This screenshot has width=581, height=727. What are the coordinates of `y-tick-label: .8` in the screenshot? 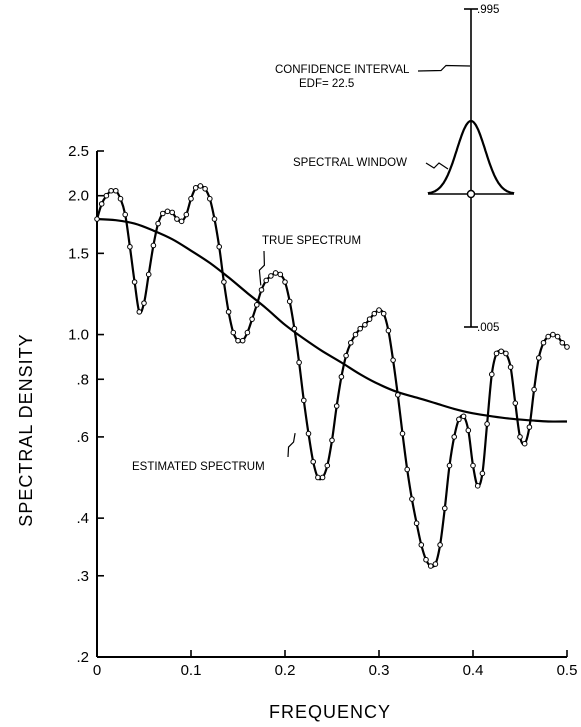 It's located at (82, 379).